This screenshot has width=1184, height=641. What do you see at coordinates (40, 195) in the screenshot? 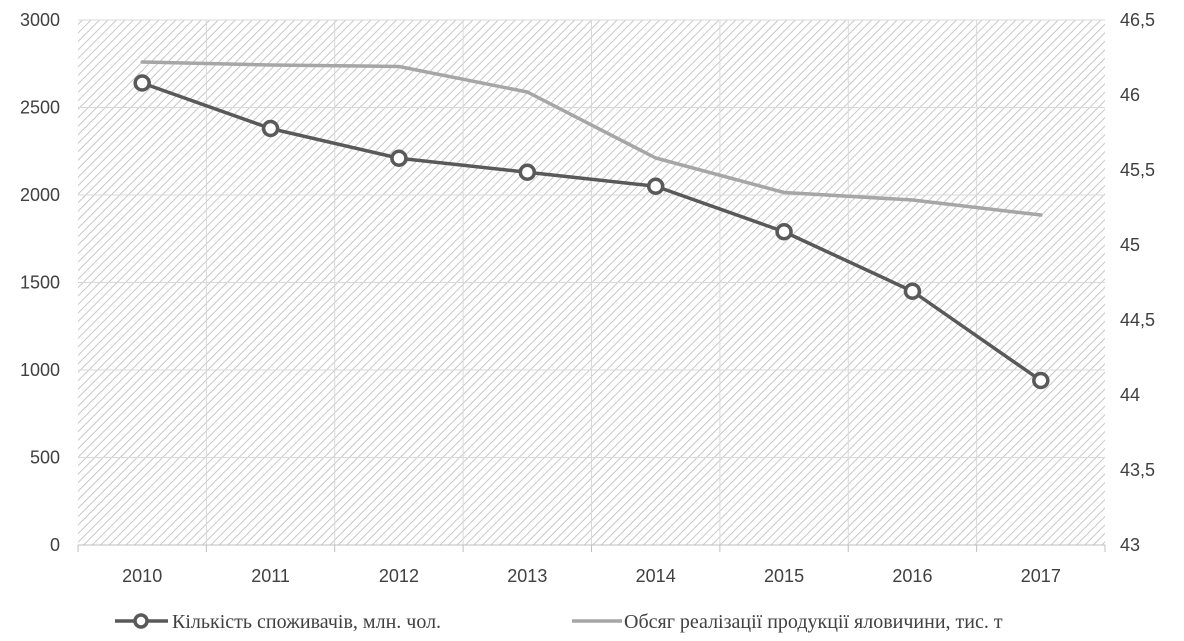
I see `y-left-tick-label: 2000` at bounding box center [40, 195].